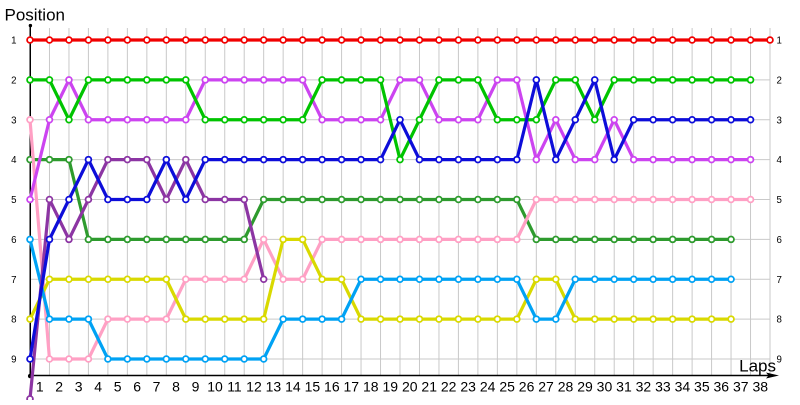 The width and height of the screenshot is (800, 405). I want to click on svg-text: 38, so click(760, 387).